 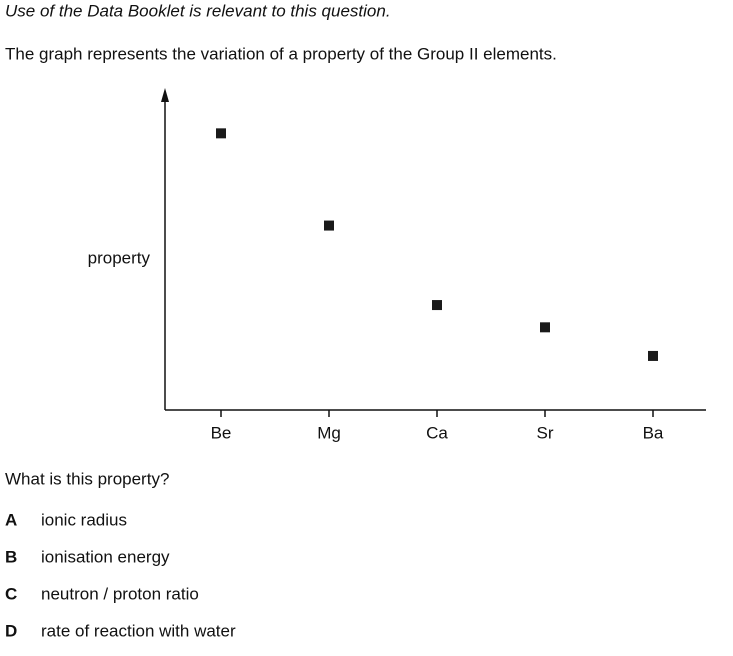 What do you see at coordinates (11, 556) in the screenshot?
I see `option-letter: B` at bounding box center [11, 556].